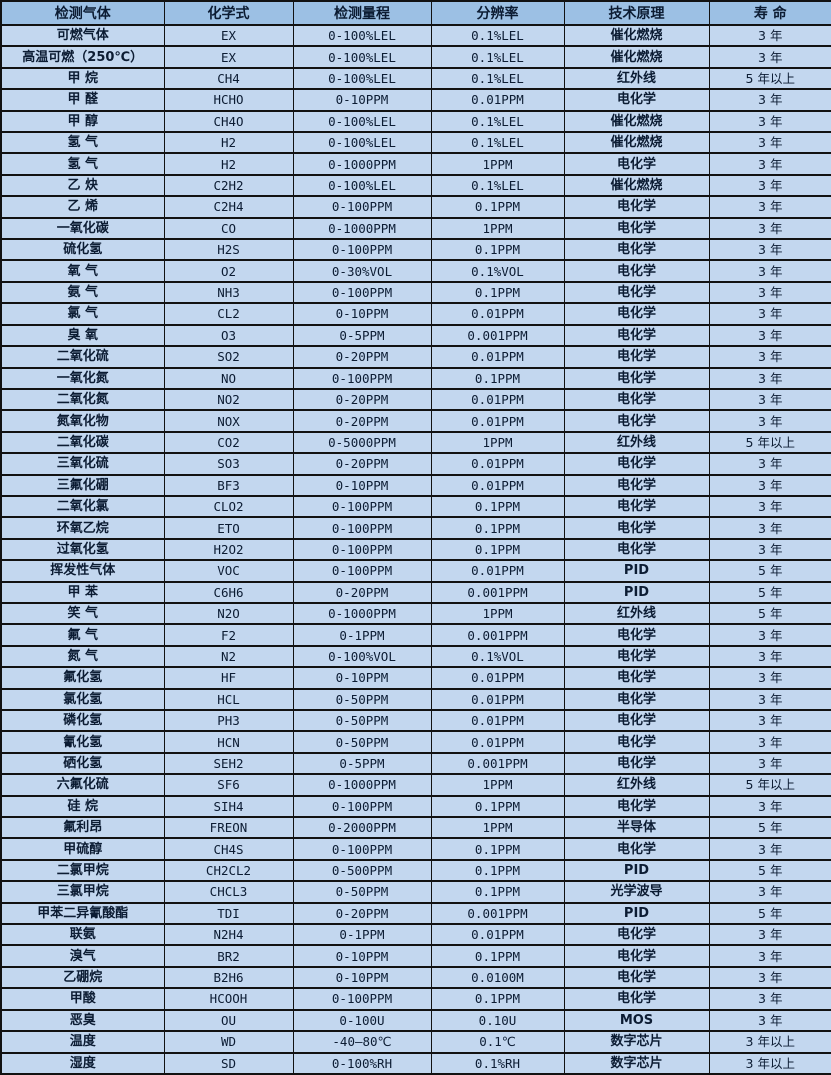 The height and width of the screenshot is (1075, 831). What do you see at coordinates (228, 742) in the screenshot?
I see `cell-chemical-formula: HCN` at bounding box center [228, 742].